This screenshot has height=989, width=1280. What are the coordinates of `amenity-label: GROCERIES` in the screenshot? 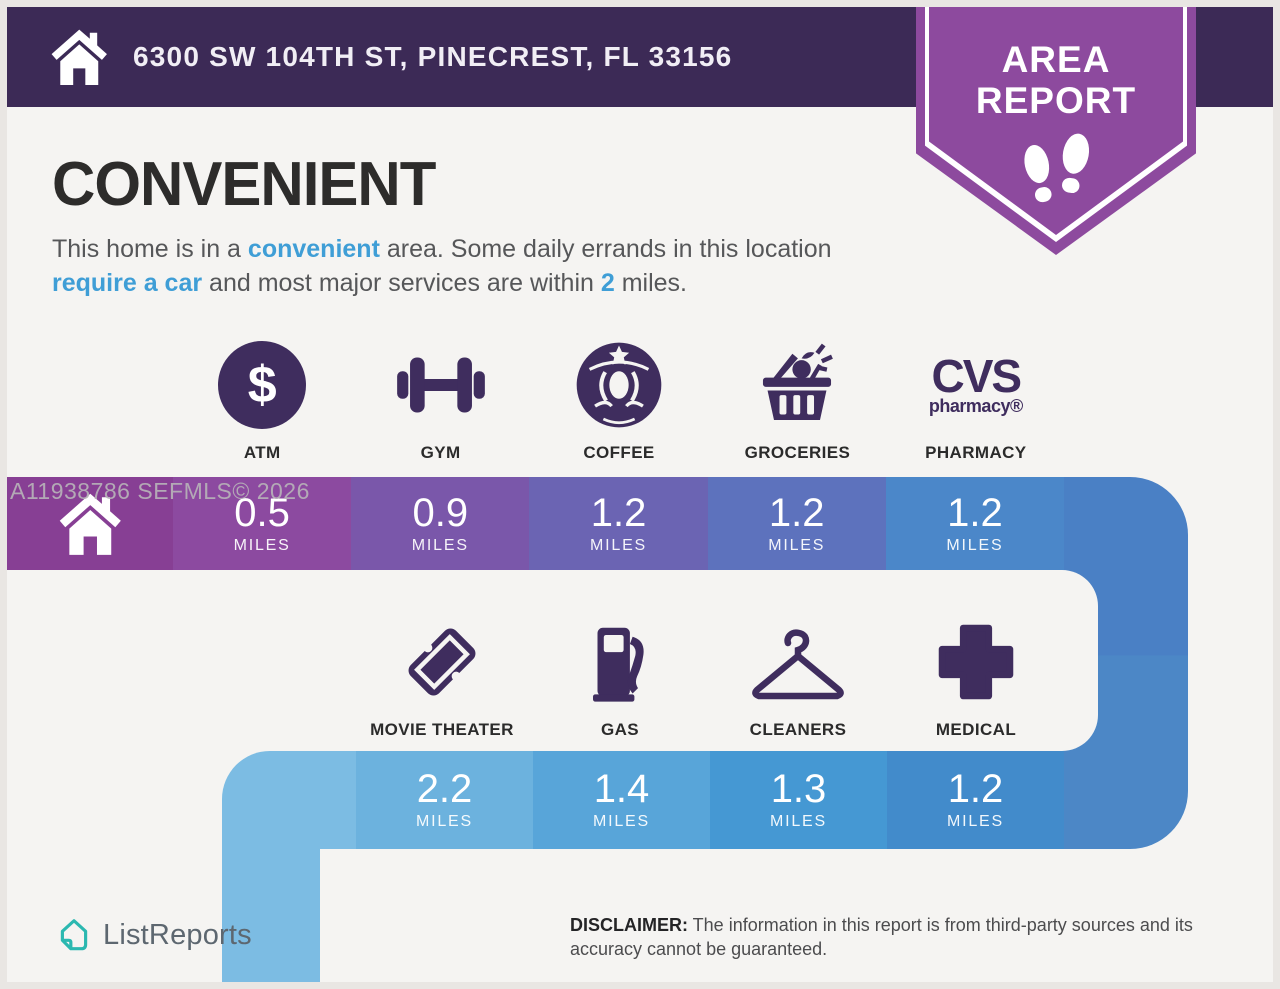 It's located at (797, 452).